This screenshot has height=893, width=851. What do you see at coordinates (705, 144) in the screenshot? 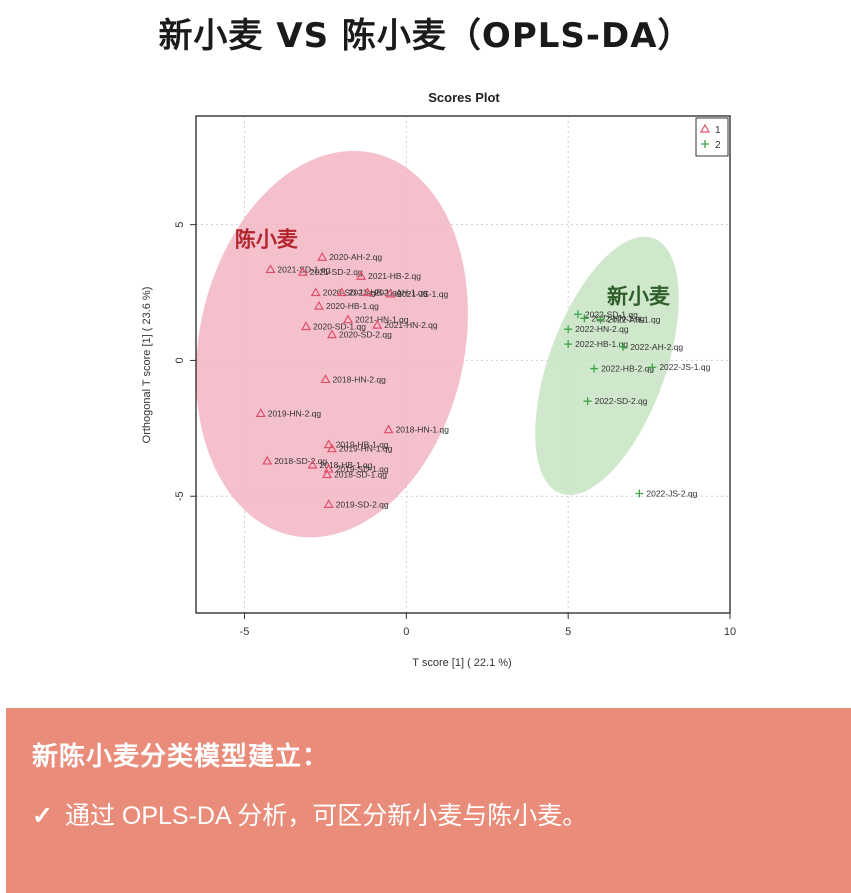
I see `legend-marker-plus` at bounding box center [705, 144].